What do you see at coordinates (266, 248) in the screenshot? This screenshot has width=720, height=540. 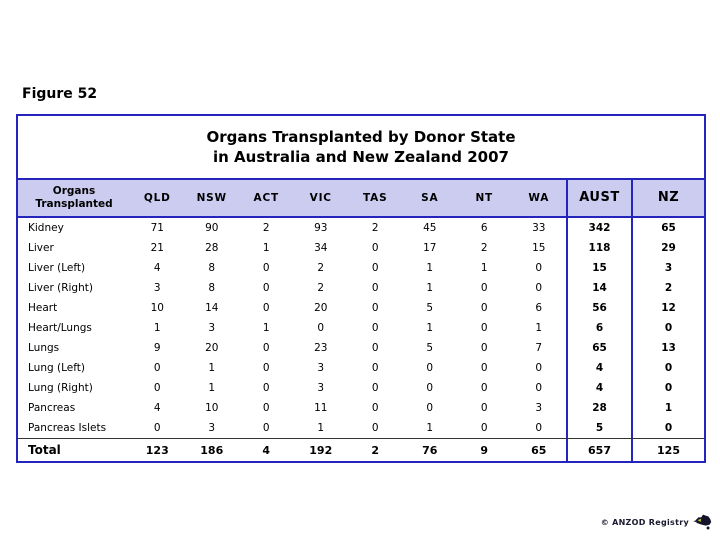 I see `cell-act: 1` at bounding box center [266, 248].